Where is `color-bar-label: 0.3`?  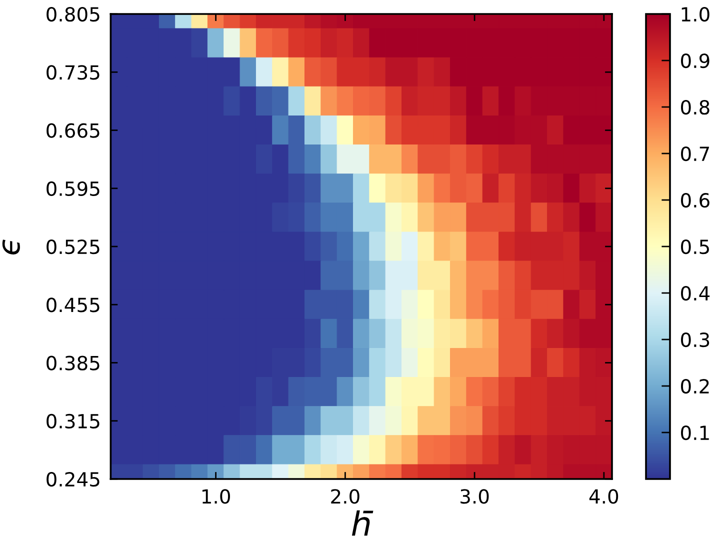 color-bar-label: 0.3 is located at coordinates (695, 340).